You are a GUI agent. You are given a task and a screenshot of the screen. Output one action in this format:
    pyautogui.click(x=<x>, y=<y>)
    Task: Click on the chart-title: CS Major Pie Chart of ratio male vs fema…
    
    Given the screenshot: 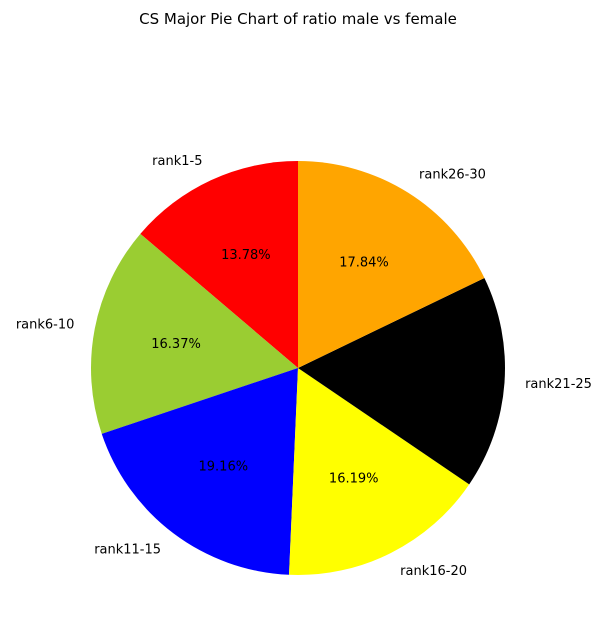 What is the action you would take?
    pyautogui.click(x=298, y=19)
    